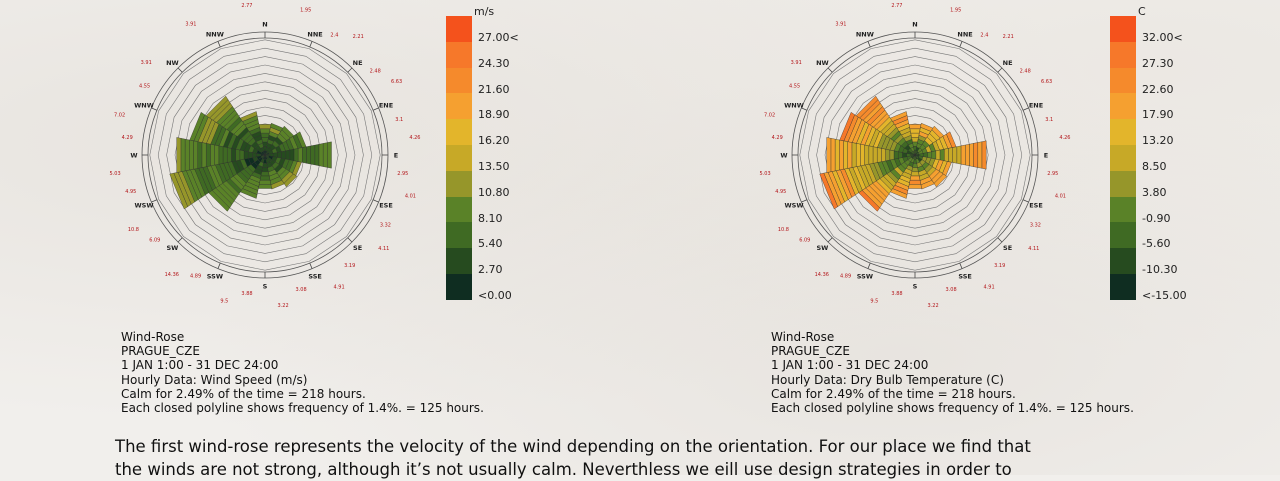  I want to click on max-frequency-label: 3.91, so click(796, 63).